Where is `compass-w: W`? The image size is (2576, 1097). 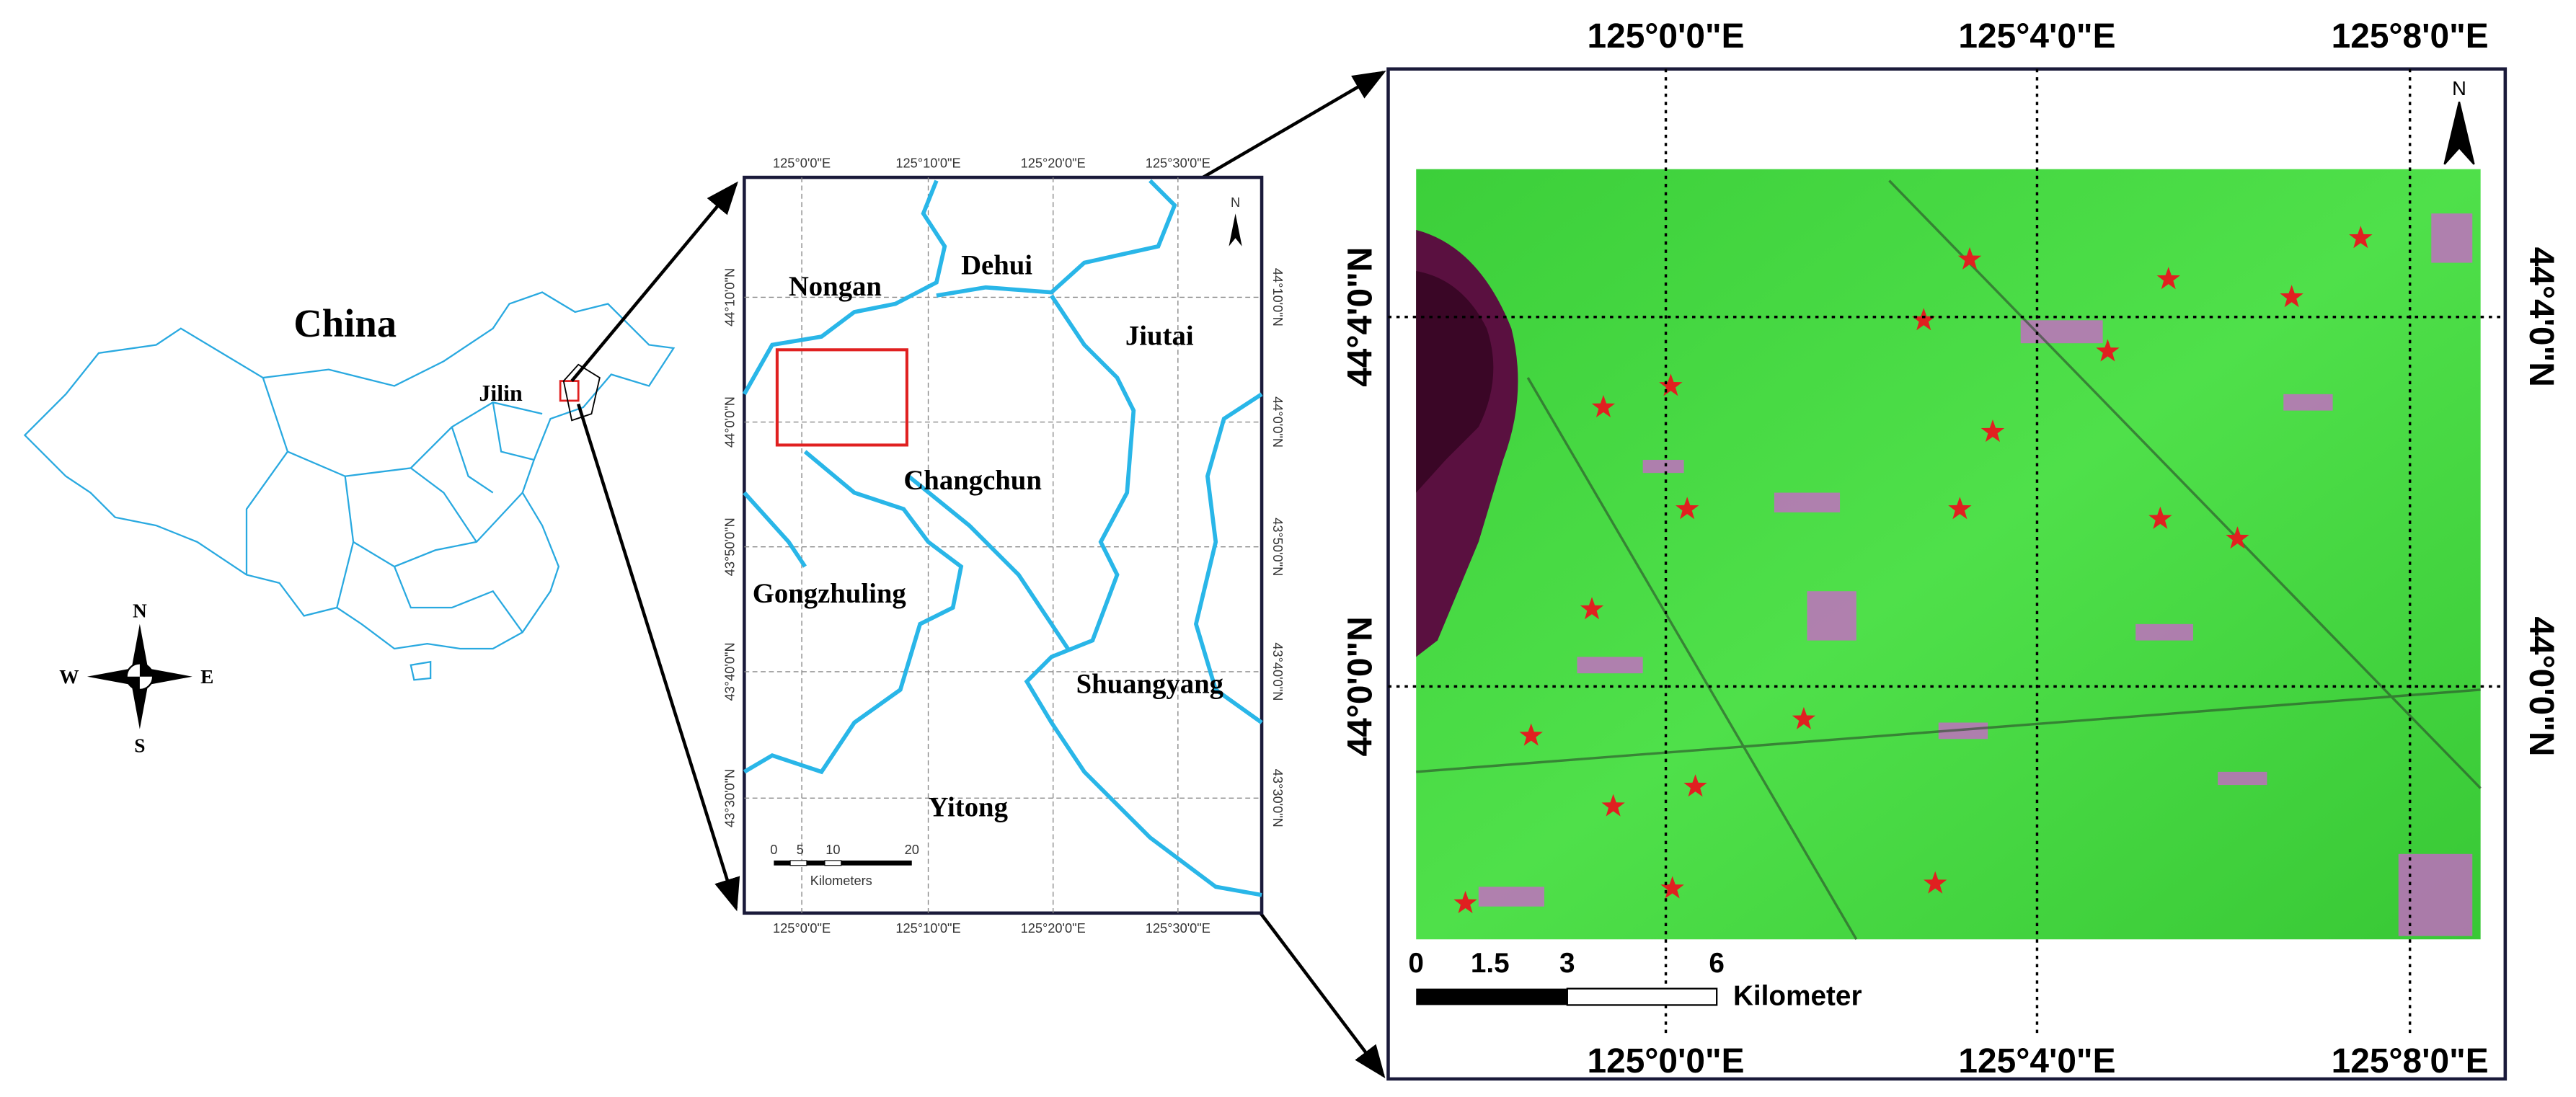 compass-w: W is located at coordinates (69, 677).